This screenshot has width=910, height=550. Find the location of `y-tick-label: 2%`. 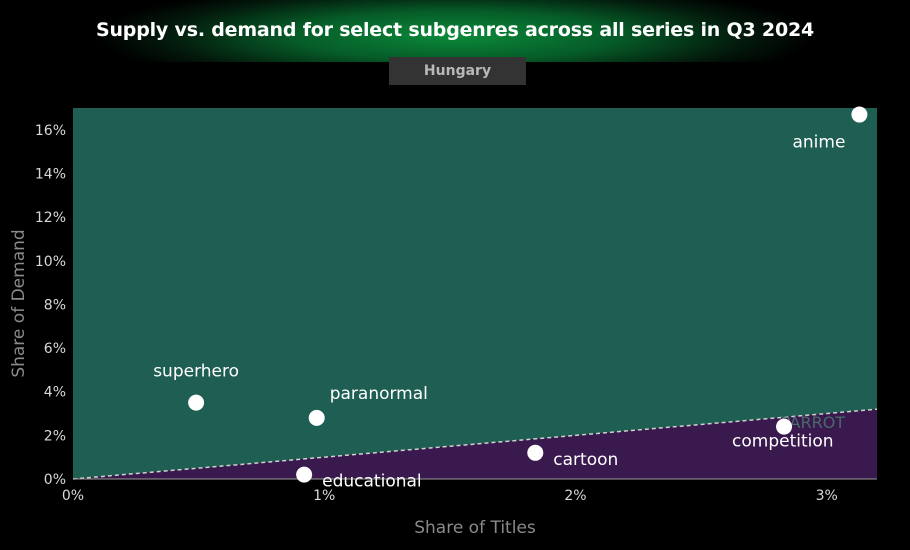

y-tick-label: 2% is located at coordinates (55, 436).